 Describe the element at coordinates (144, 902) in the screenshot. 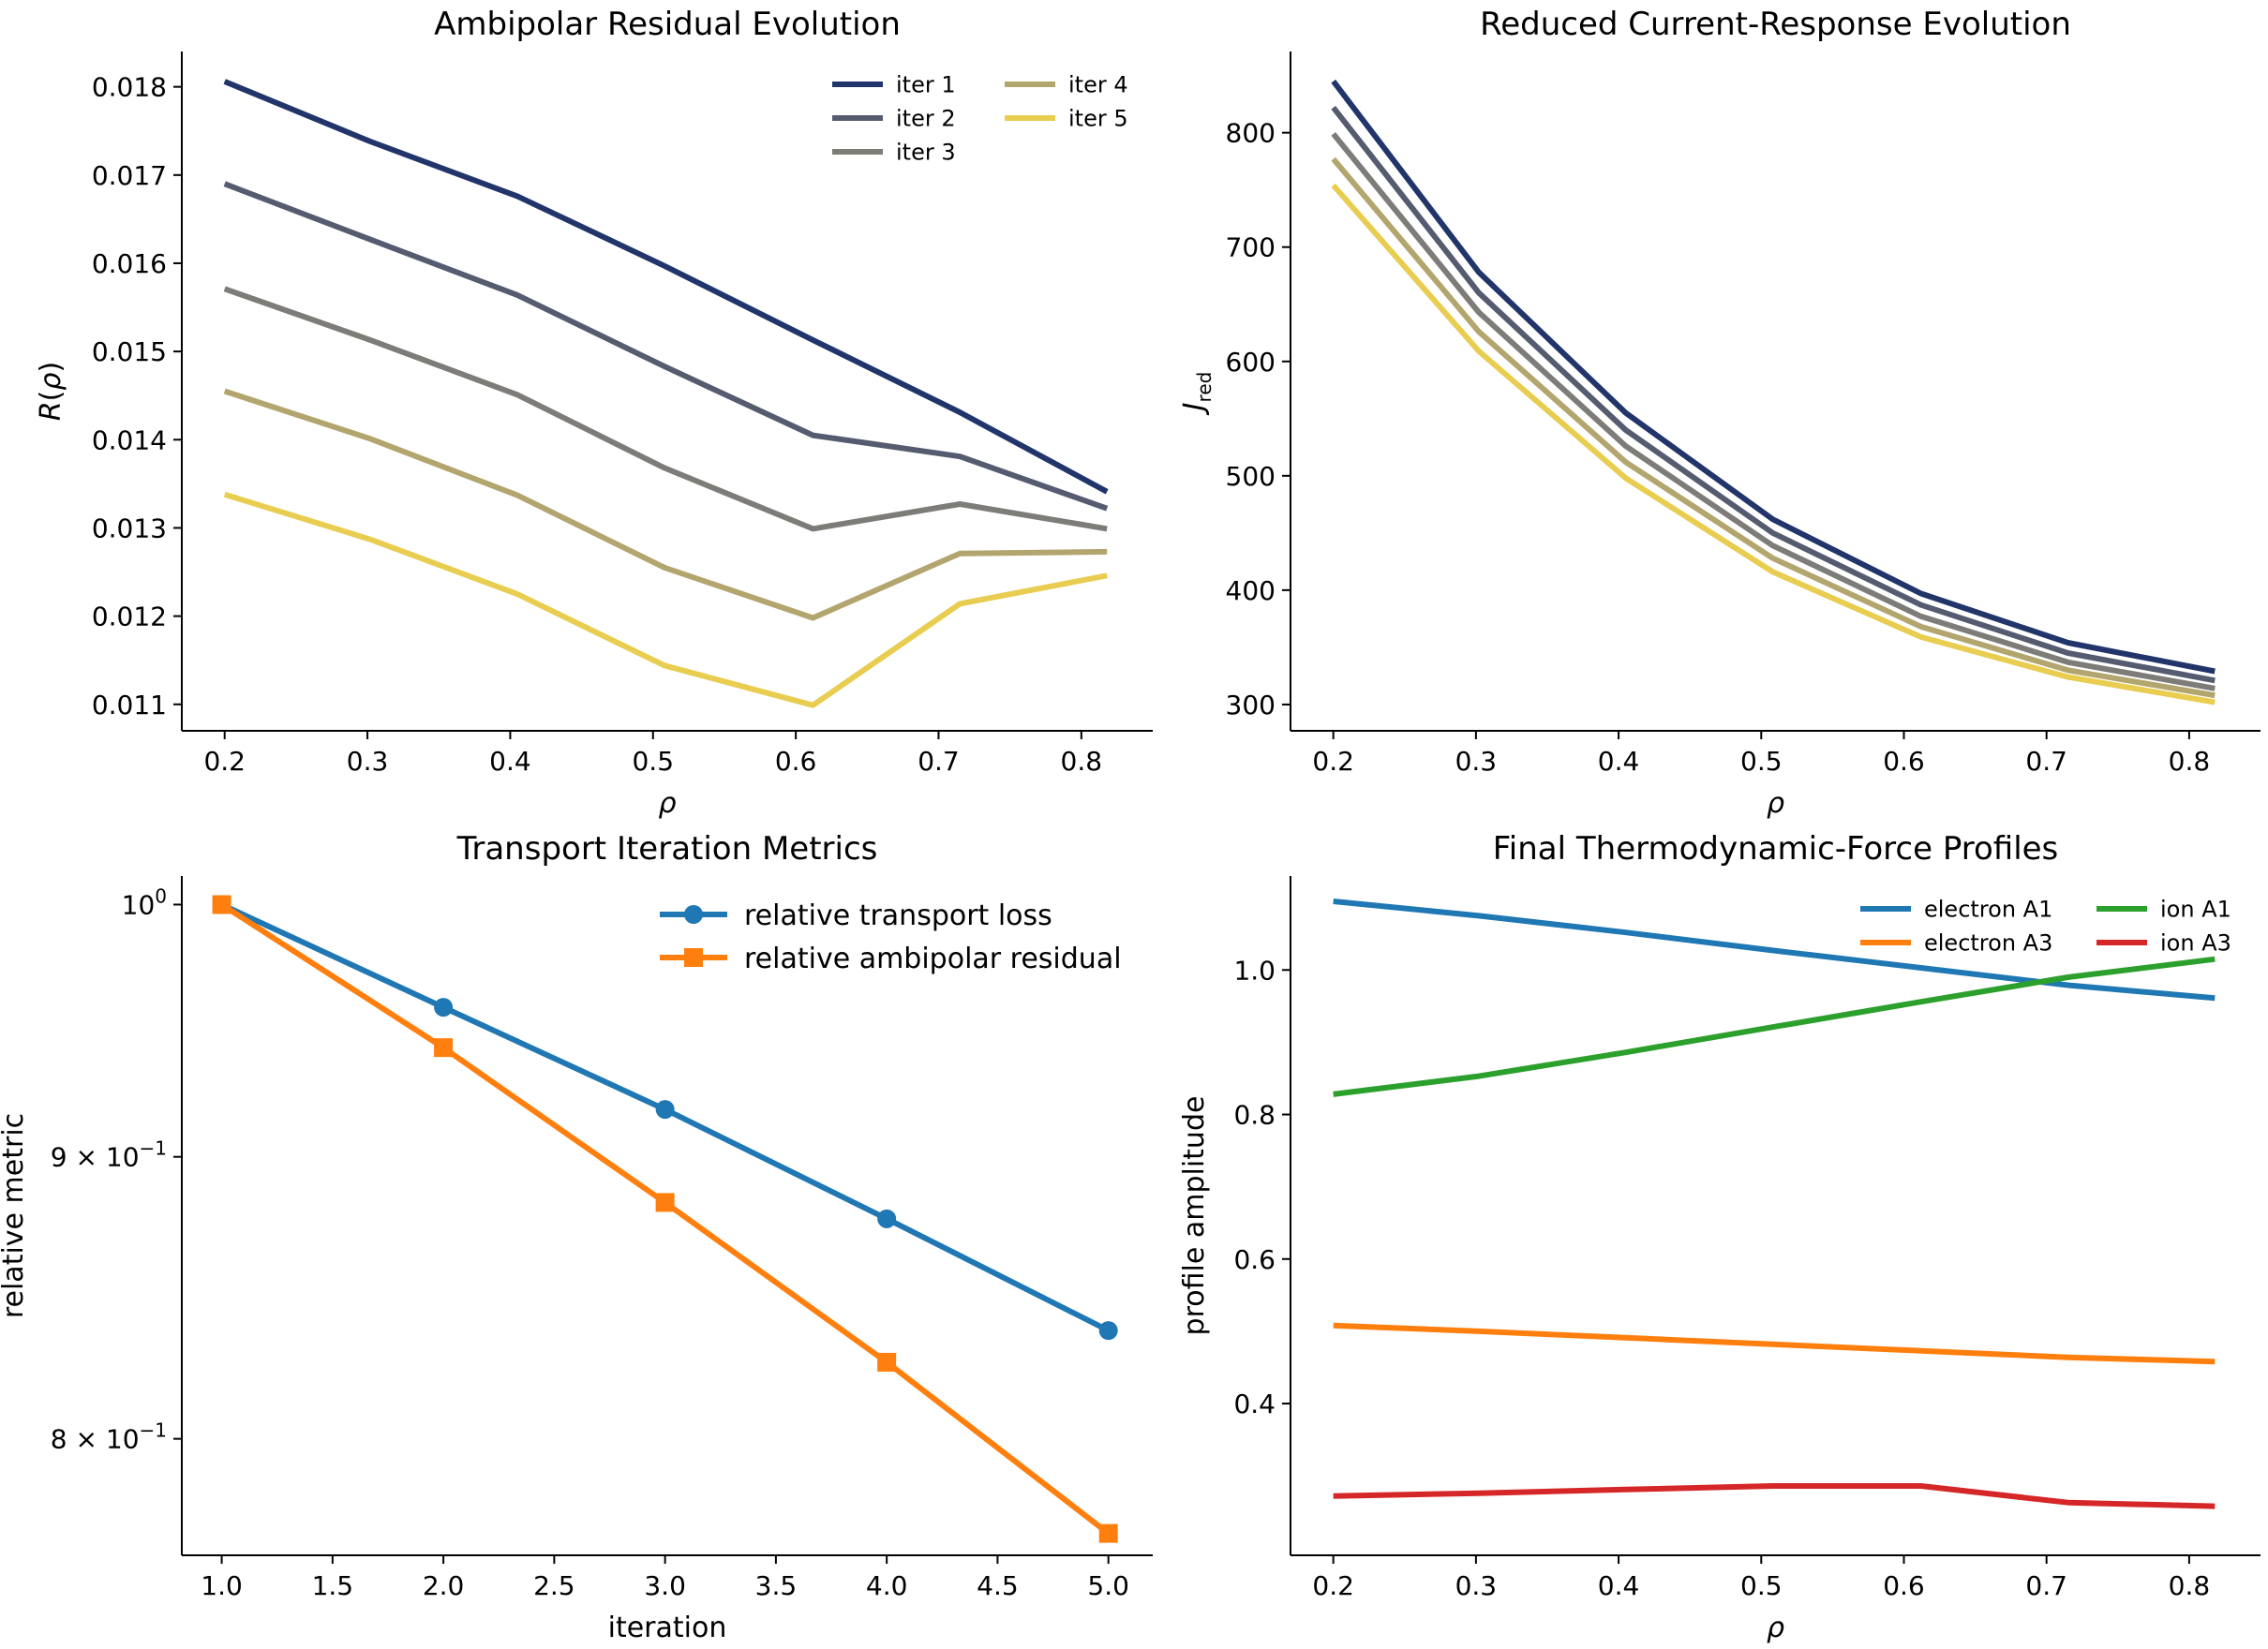

I see `y-tick-label: 100` at that location.